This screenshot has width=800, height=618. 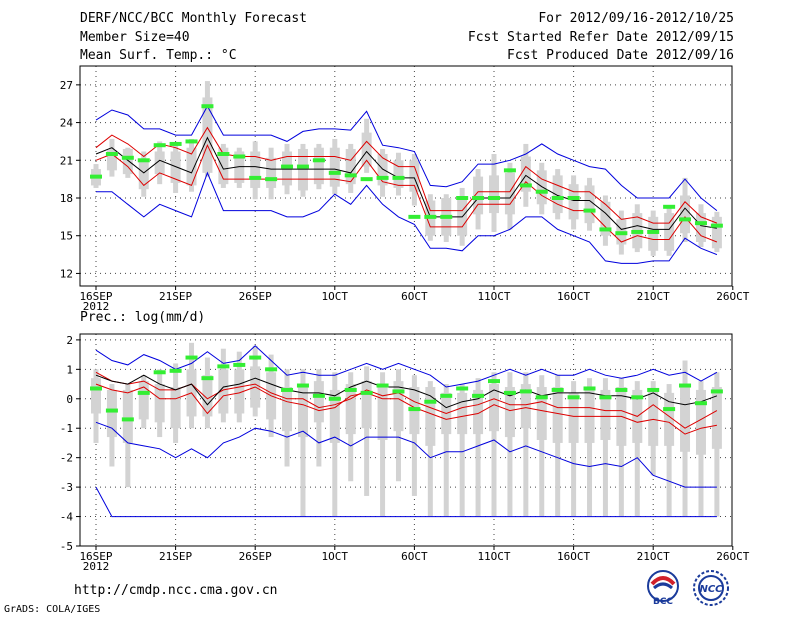 What do you see at coordinates (493, 296) in the screenshot?
I see `temp-xtick-label: 11OCT` at bounding box center [493, 296].